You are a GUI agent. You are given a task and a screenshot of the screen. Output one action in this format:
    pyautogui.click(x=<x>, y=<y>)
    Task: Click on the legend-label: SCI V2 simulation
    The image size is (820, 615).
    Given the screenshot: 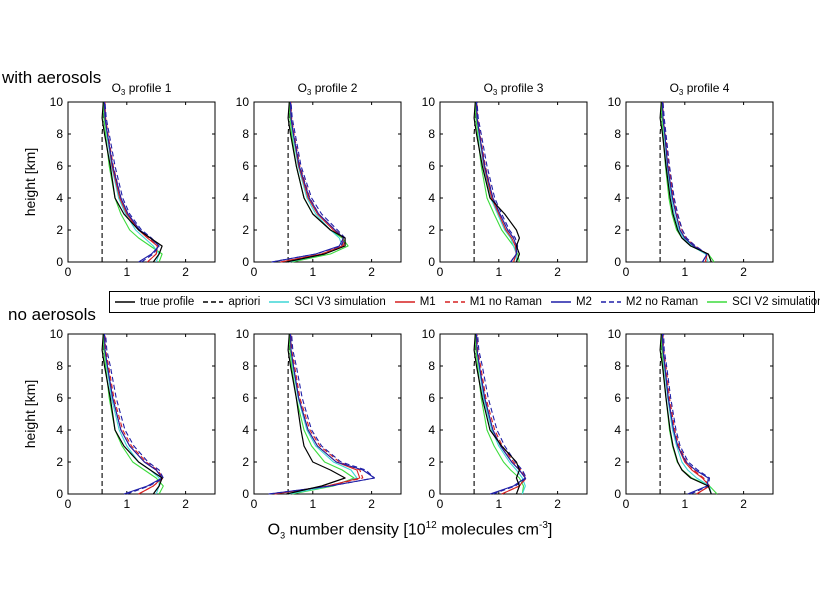 What is the action you would take?
    pyautogui.click(x=776, y=302)
    